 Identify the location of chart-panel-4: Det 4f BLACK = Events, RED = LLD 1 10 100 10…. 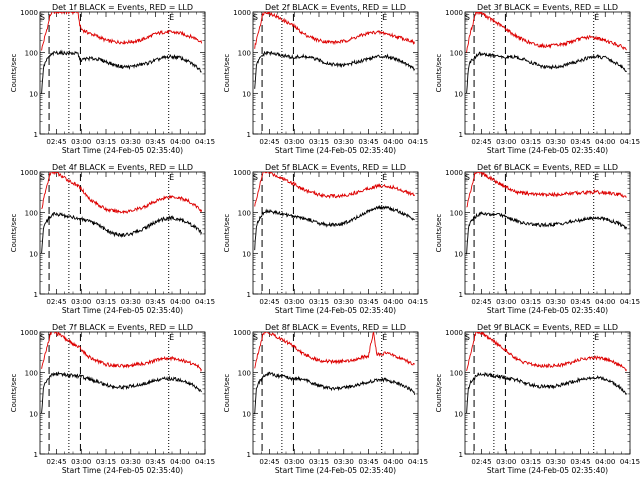
(112, 239).